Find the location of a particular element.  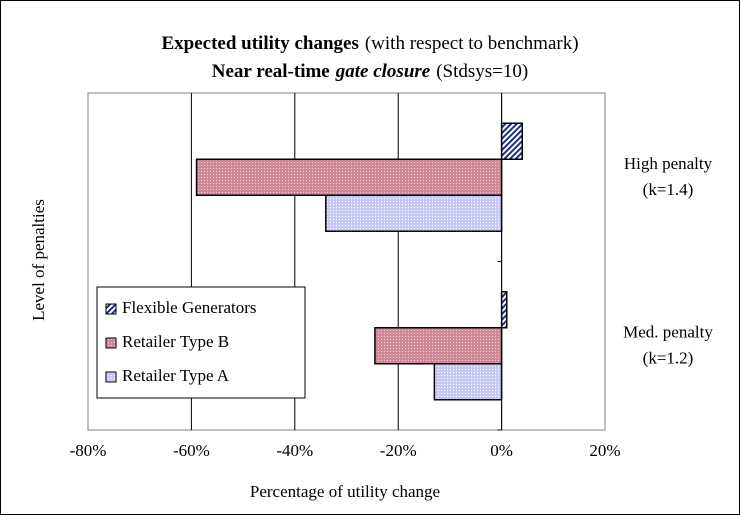

title-segment: gate closure is located at coordinates (383, 71).